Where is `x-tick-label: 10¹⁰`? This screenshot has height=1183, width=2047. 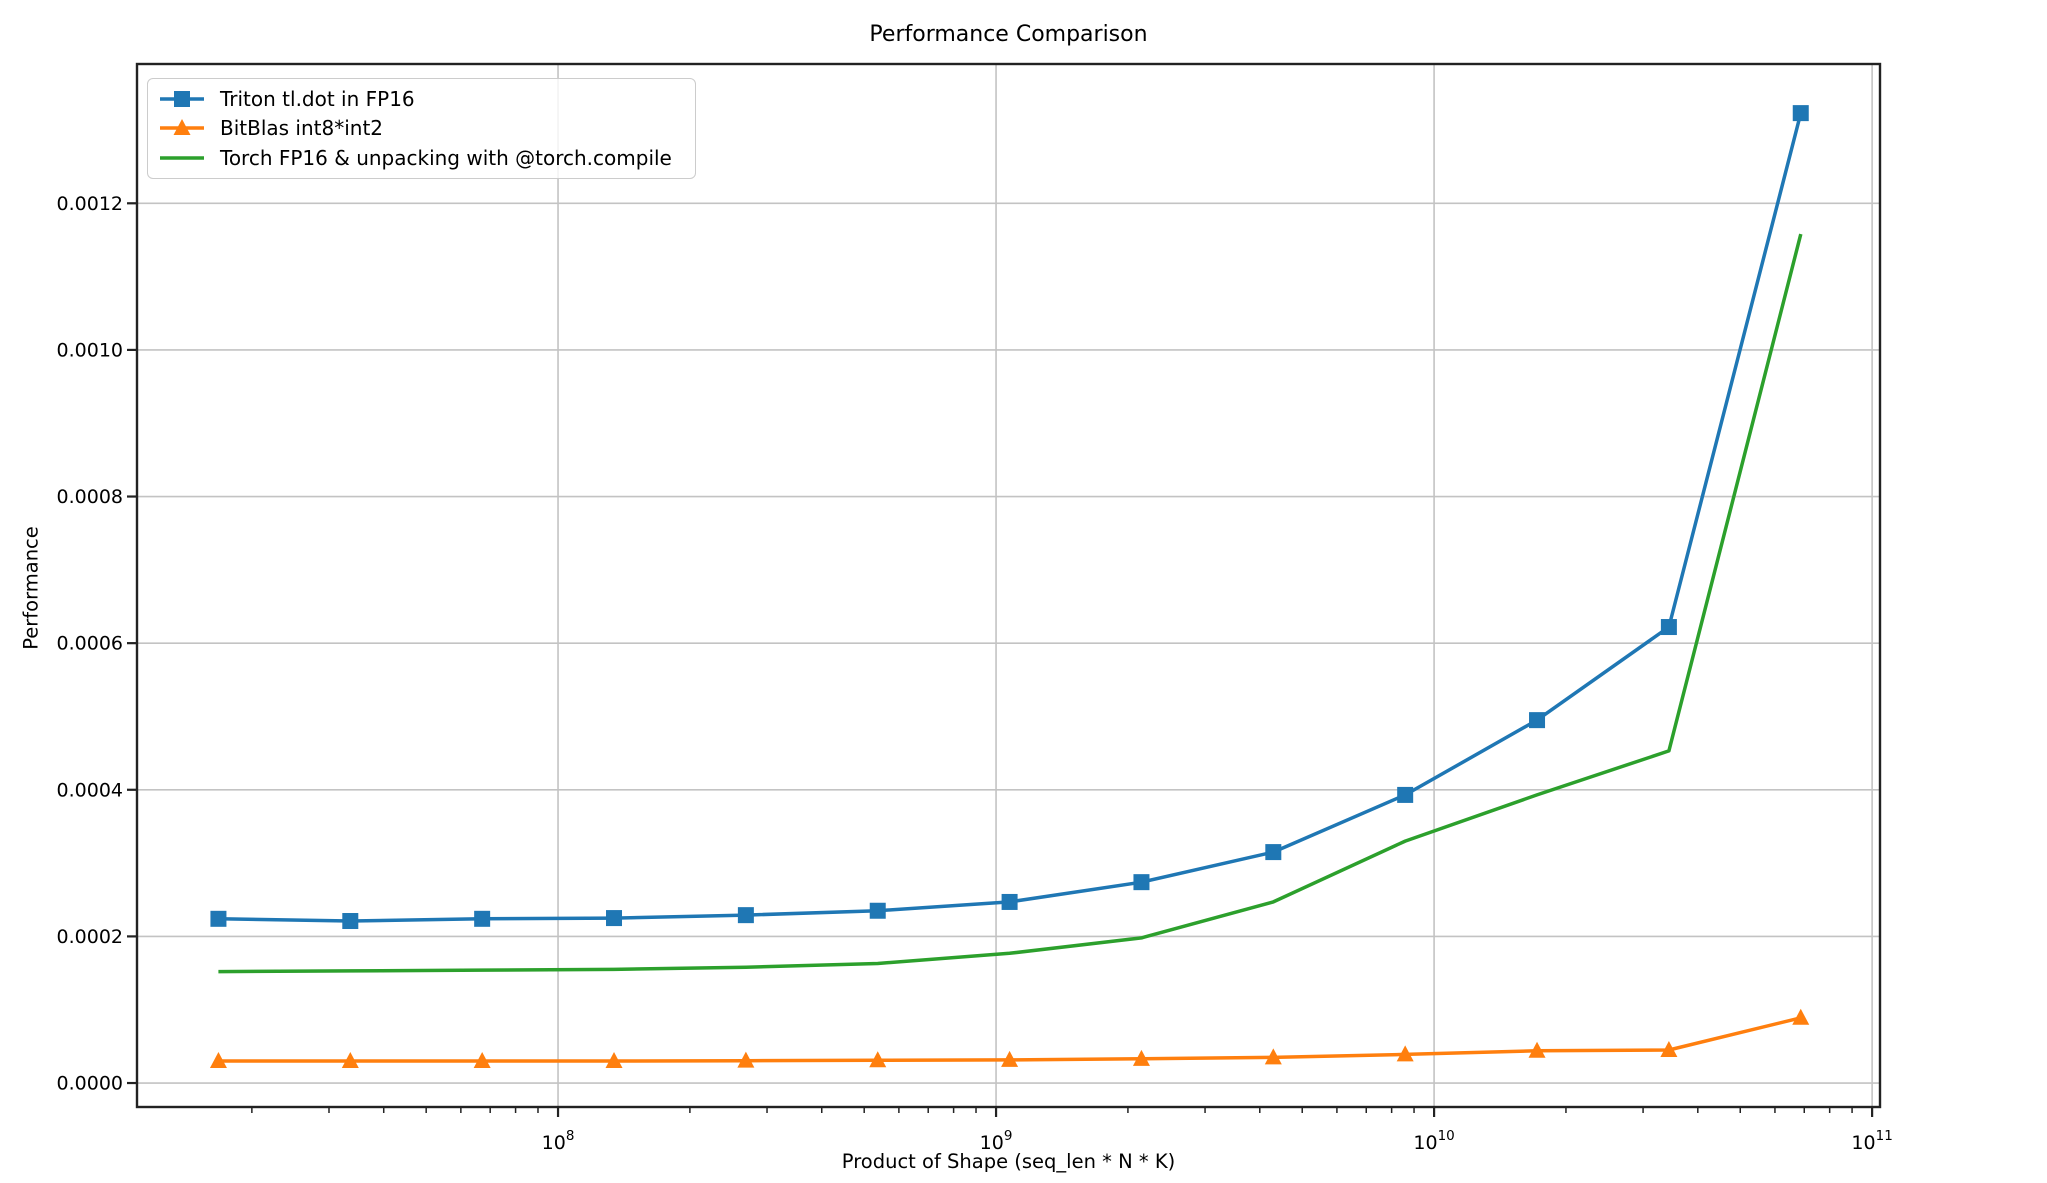 x-tick-label: 10¹⁰ is located at coordinates (1433, 1141).